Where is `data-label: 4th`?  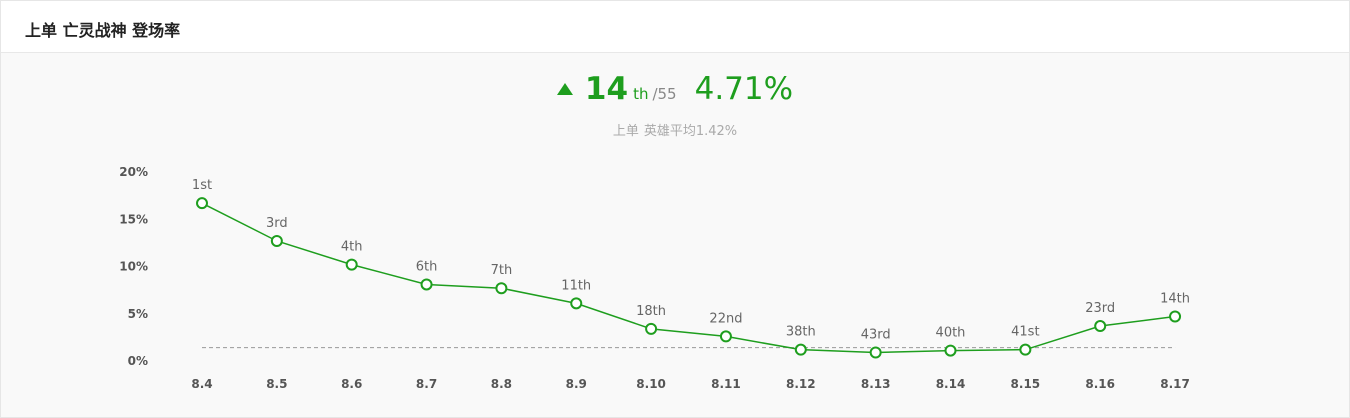
data-label: 4th is located at coordinates (352, 247).